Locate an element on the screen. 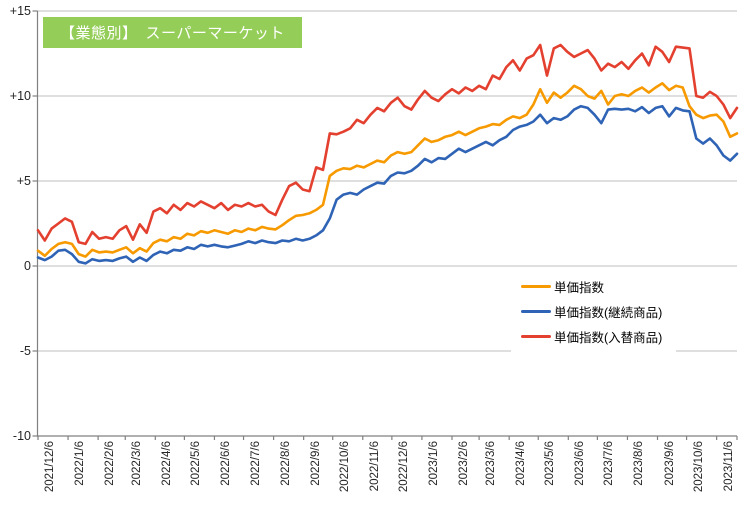 This screenshot has width=742, height=510. x-axis-label: 2022/9/6 is located at coordinates (315, 463).